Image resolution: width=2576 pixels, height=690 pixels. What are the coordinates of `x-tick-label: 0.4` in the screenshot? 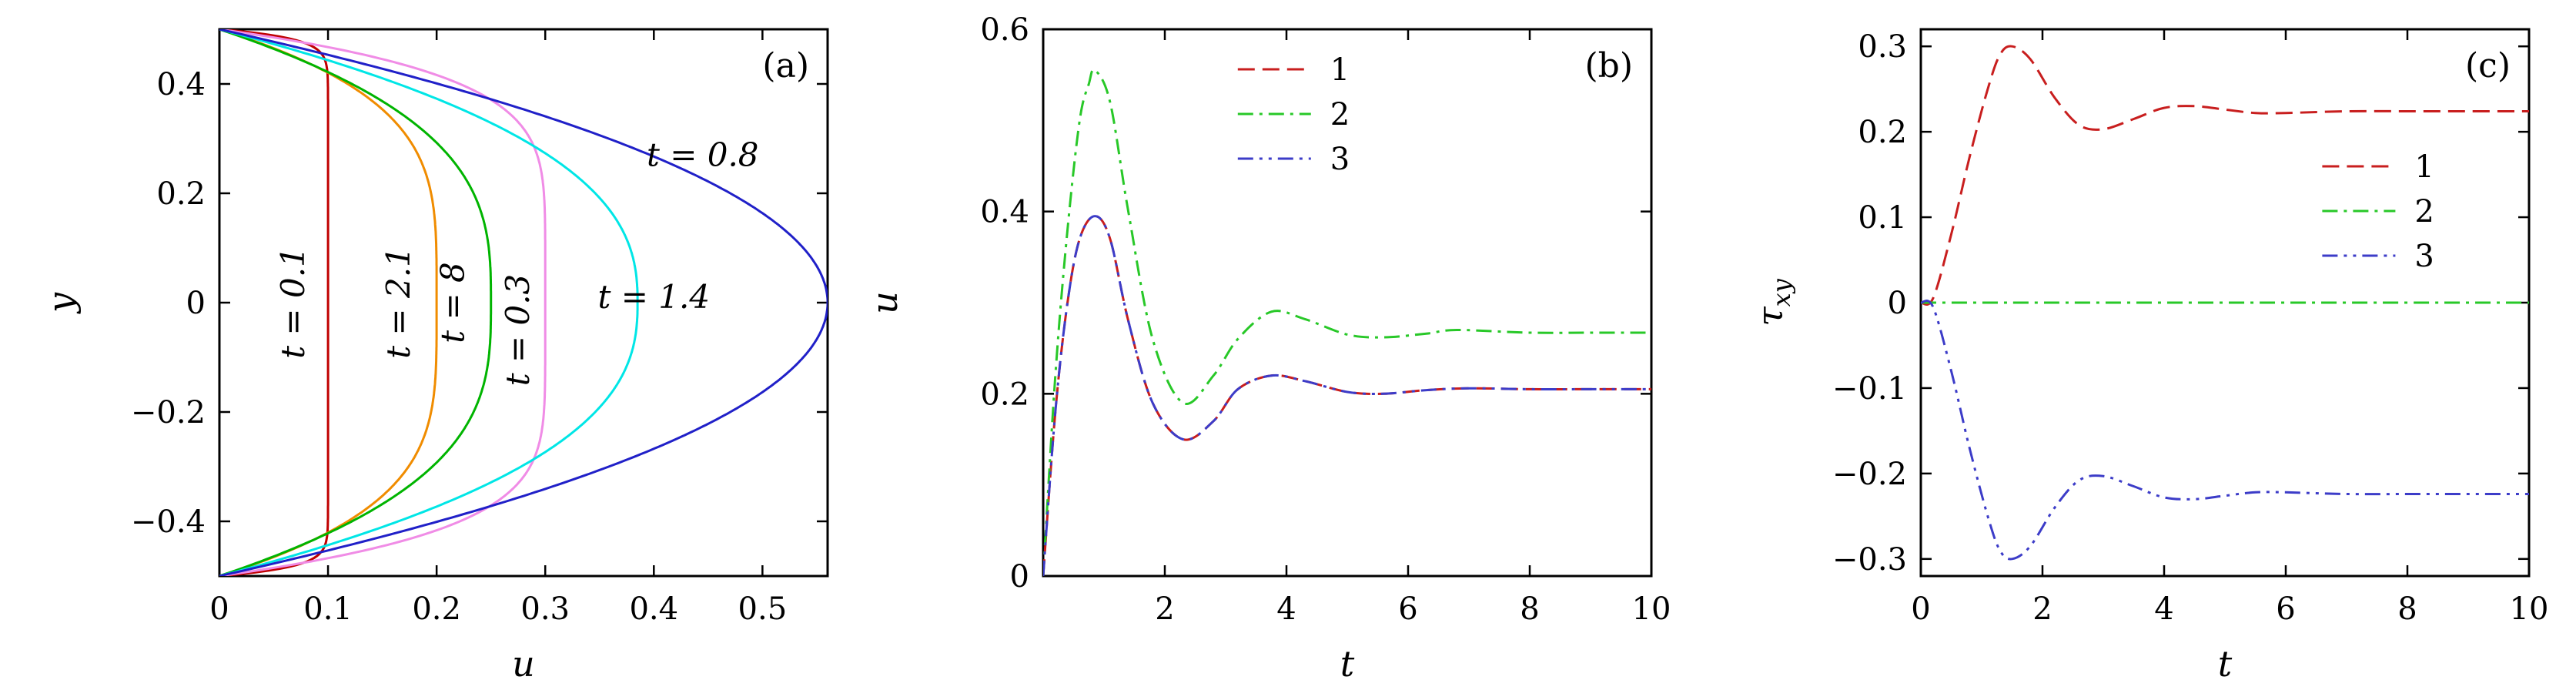 It's located at (653, 609).